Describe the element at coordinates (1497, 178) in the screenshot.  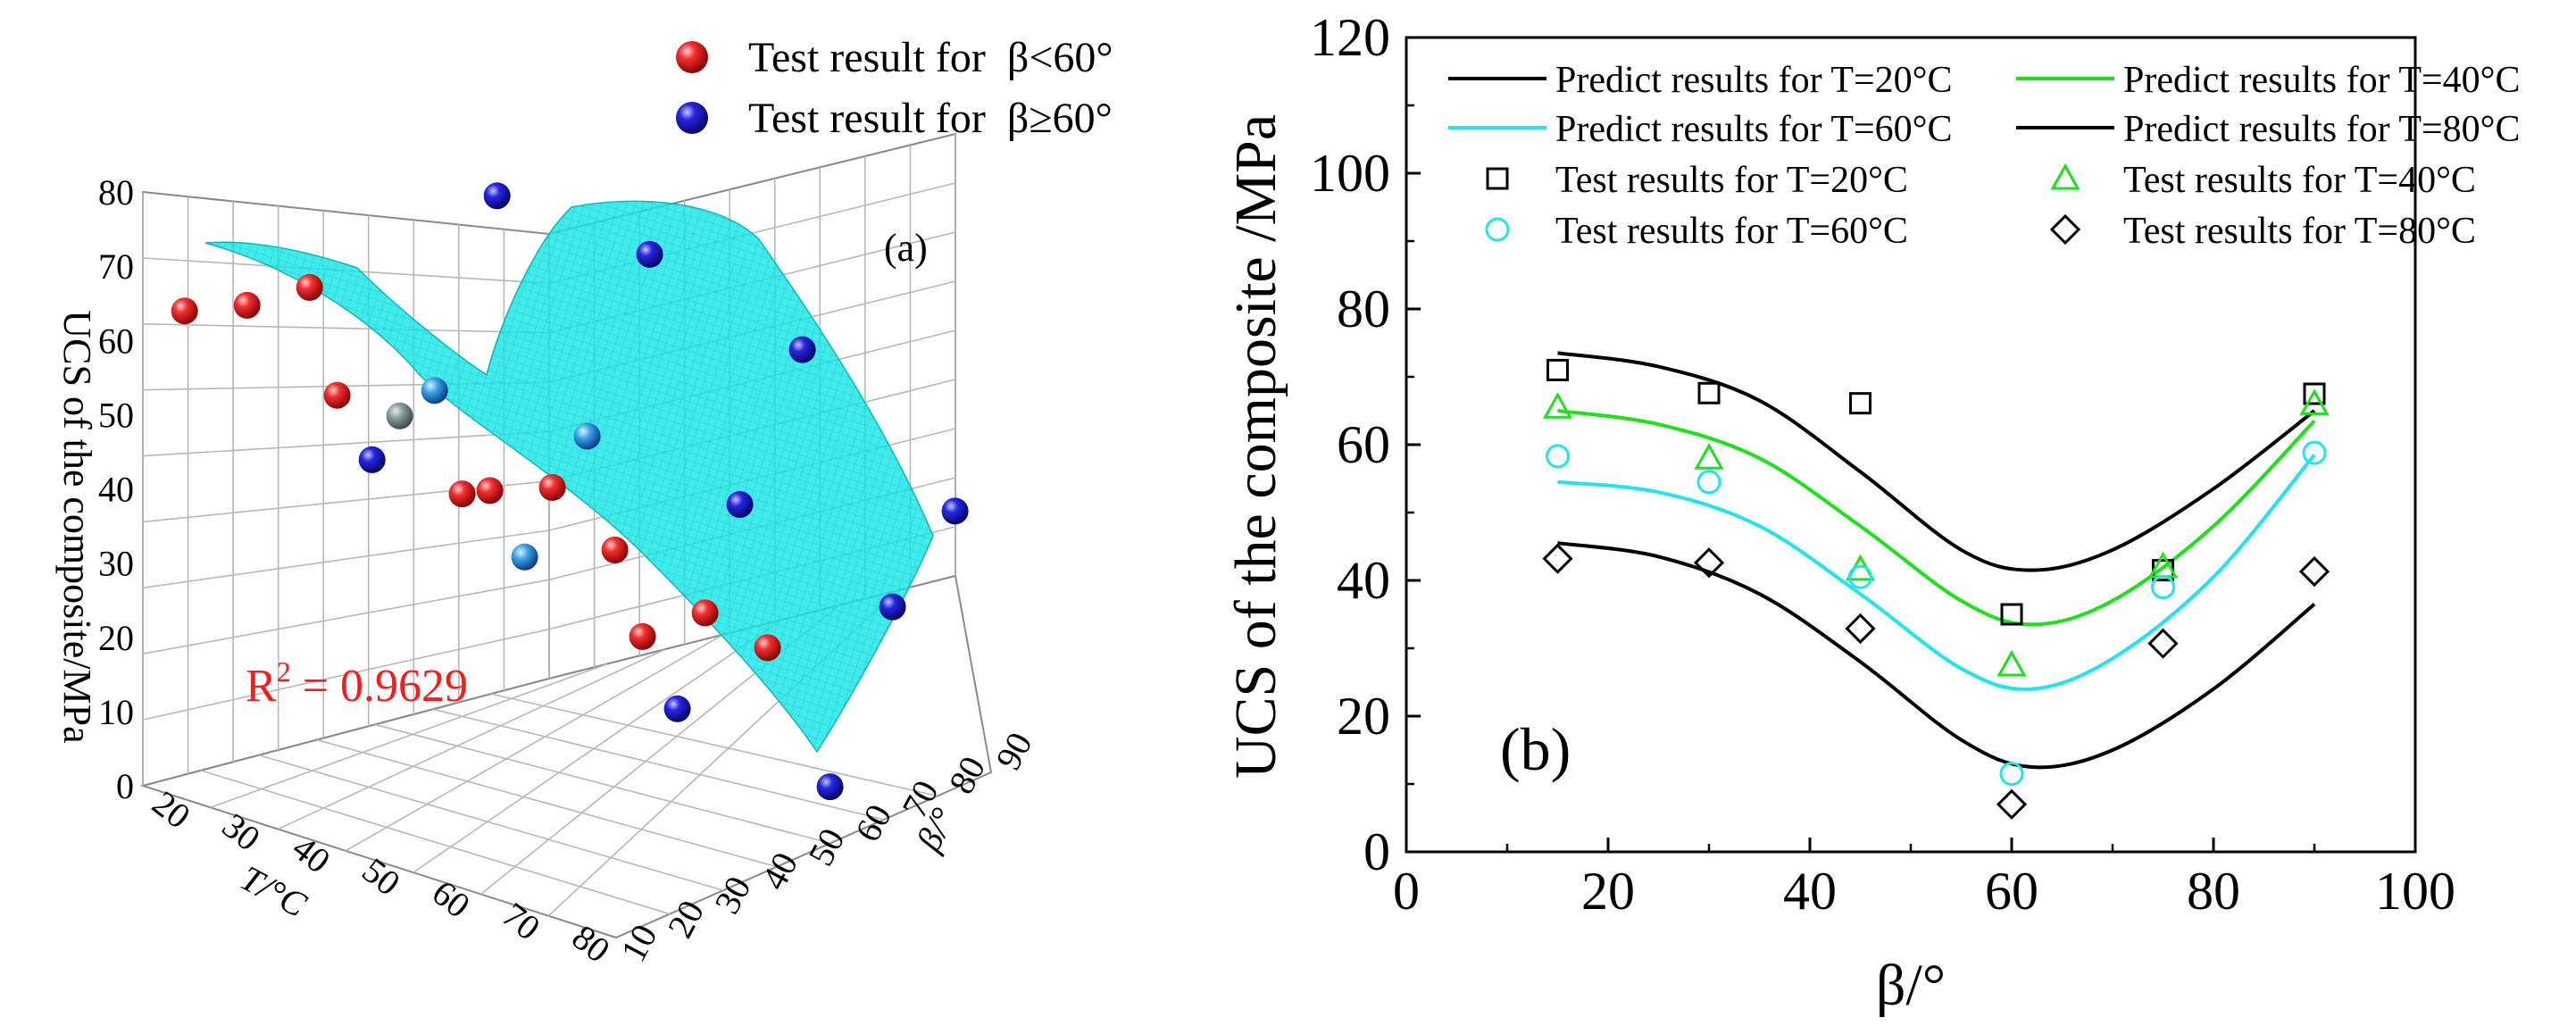
I see `legend-marker-red` at that location.